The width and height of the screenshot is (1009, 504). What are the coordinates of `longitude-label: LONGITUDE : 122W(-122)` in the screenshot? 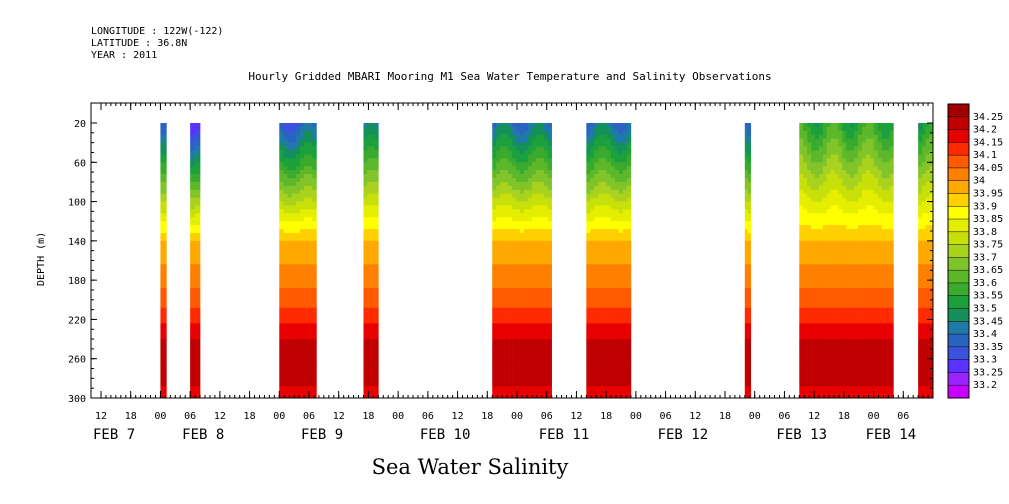 It's located at (157, 31).